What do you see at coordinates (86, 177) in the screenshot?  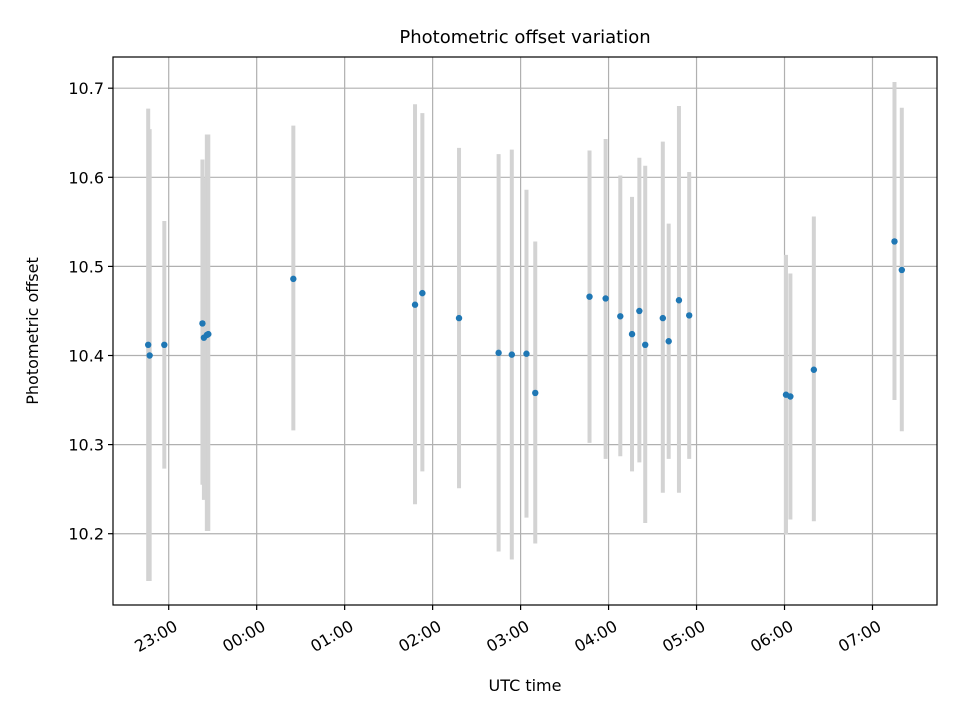 I see `y-tick-label: 10.6` at bounding box center [86, 177].